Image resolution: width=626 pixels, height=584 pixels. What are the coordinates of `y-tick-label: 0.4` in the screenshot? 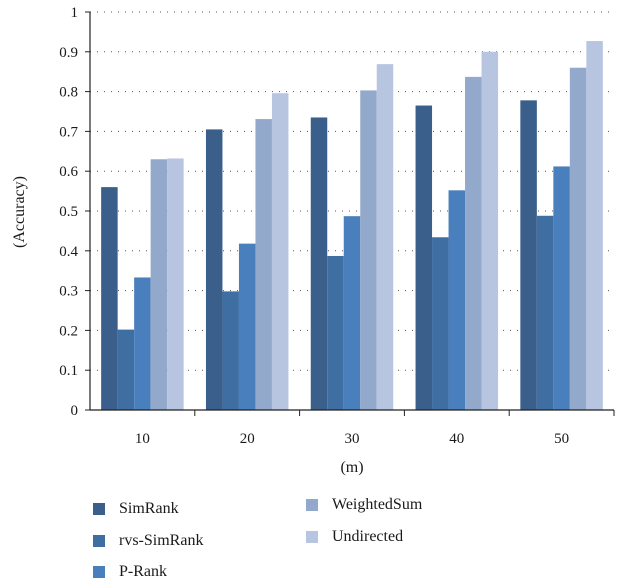 It's located at (68, 252).